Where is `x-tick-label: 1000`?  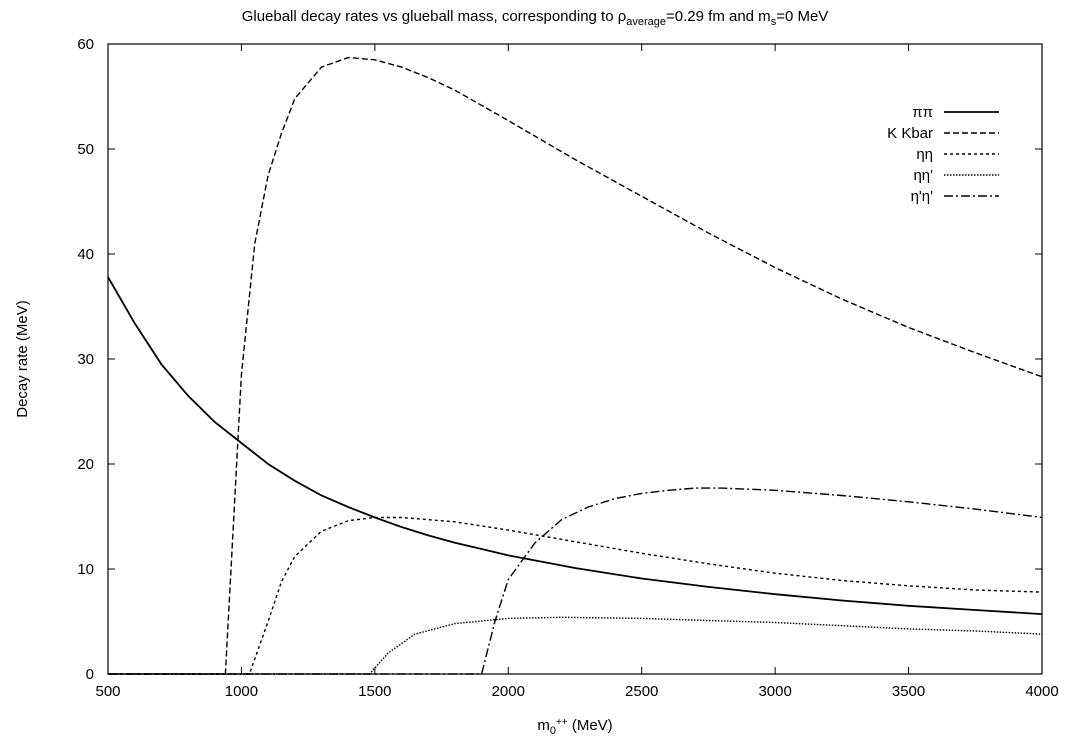 x-tick-label: 1000 is located at coordinates (241, 691).